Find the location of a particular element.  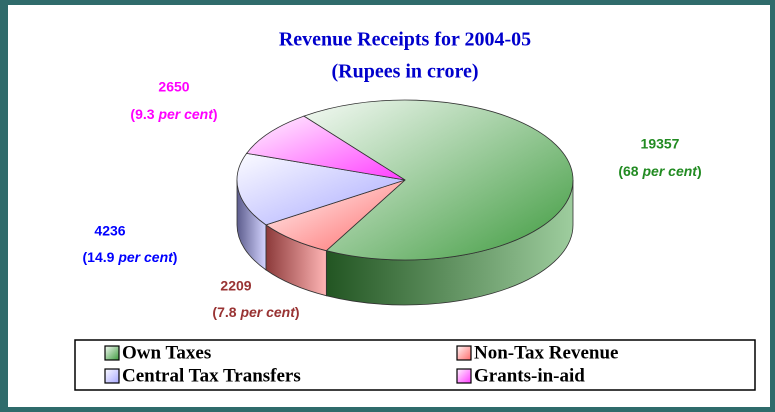

legend-label: Own Taxes is located at coordinates (166, 352).